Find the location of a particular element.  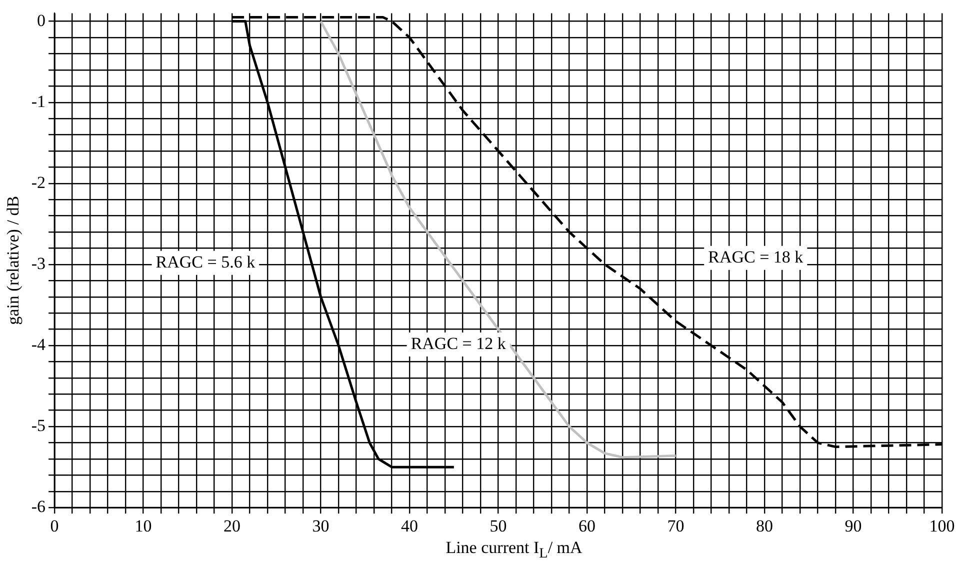

y-tick-label: -1 is located at coordinates (38, 101).